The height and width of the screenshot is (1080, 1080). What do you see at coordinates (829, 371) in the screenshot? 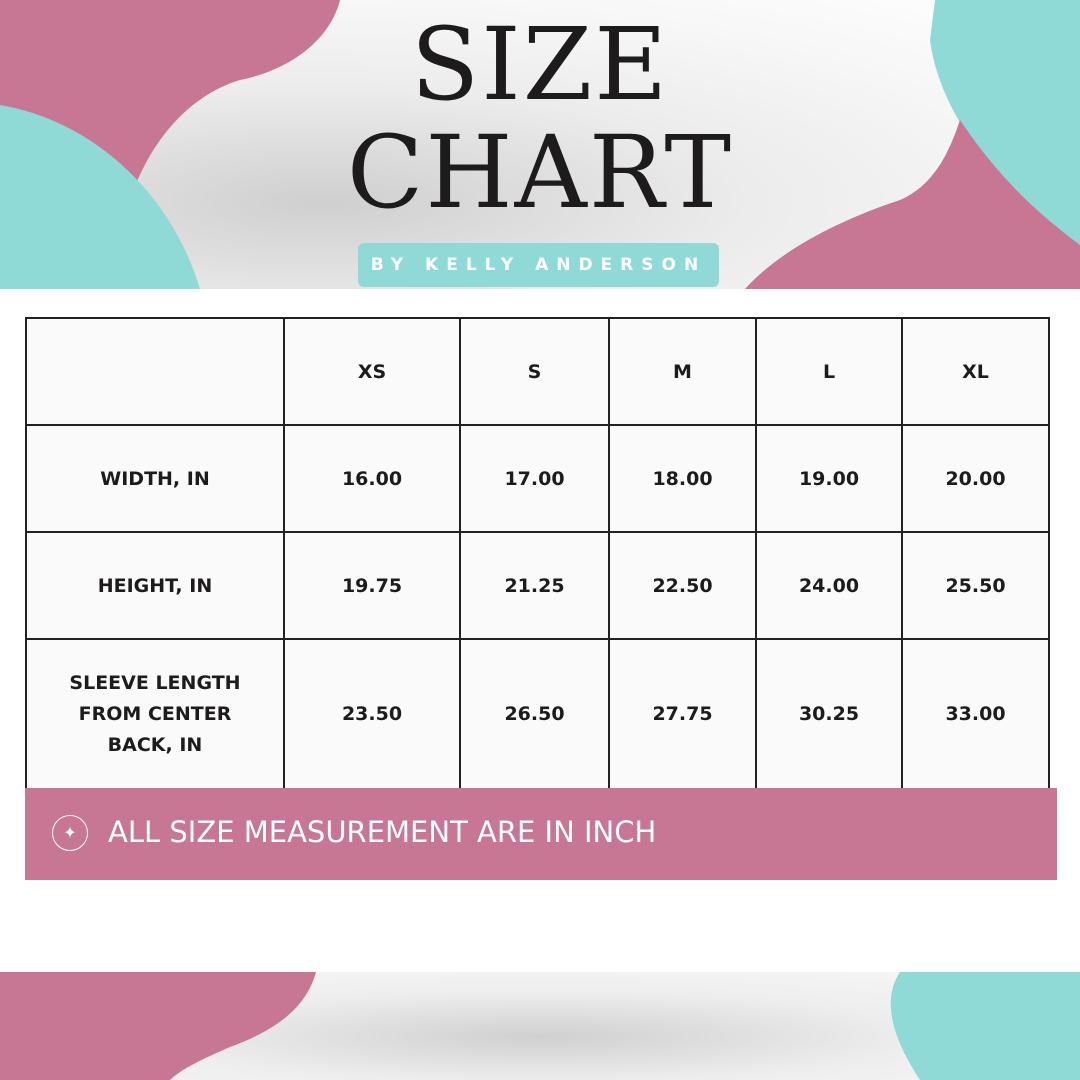
I see `header-cell-l: L` at bounding box center [829, 371].